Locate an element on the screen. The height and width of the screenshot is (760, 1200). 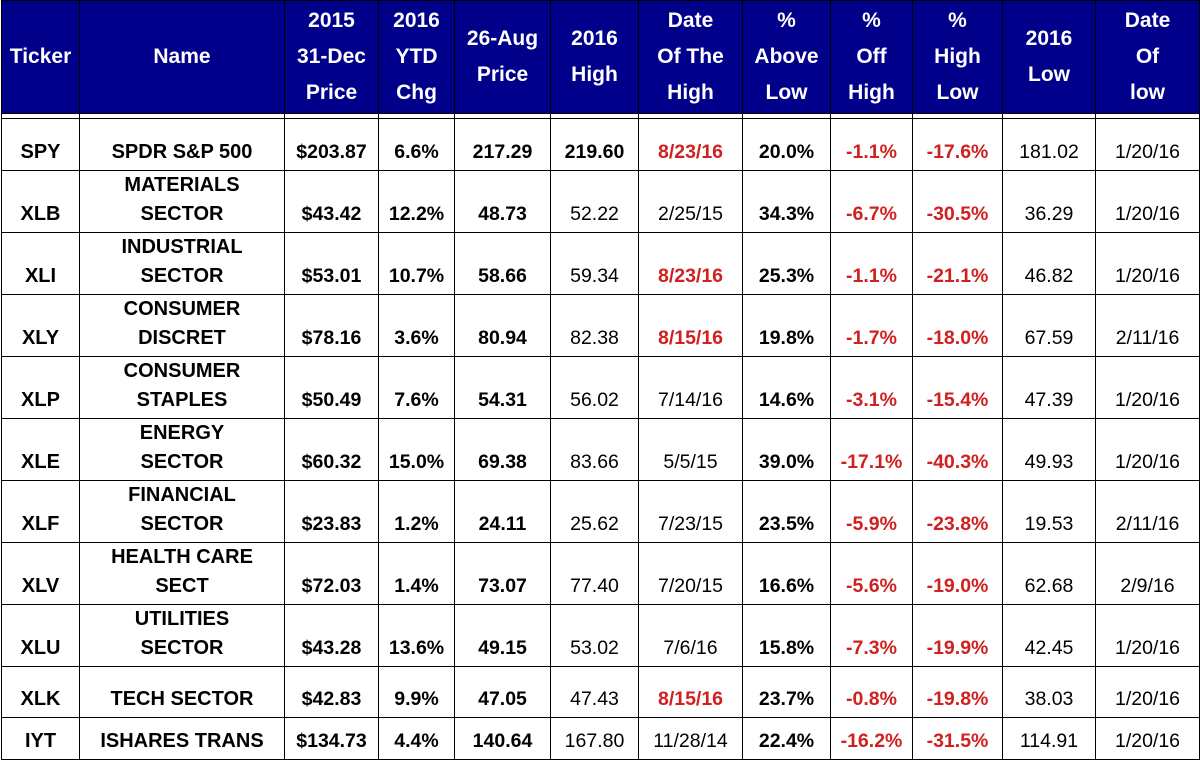
header-line: Price is located at coordinates (331, 92).